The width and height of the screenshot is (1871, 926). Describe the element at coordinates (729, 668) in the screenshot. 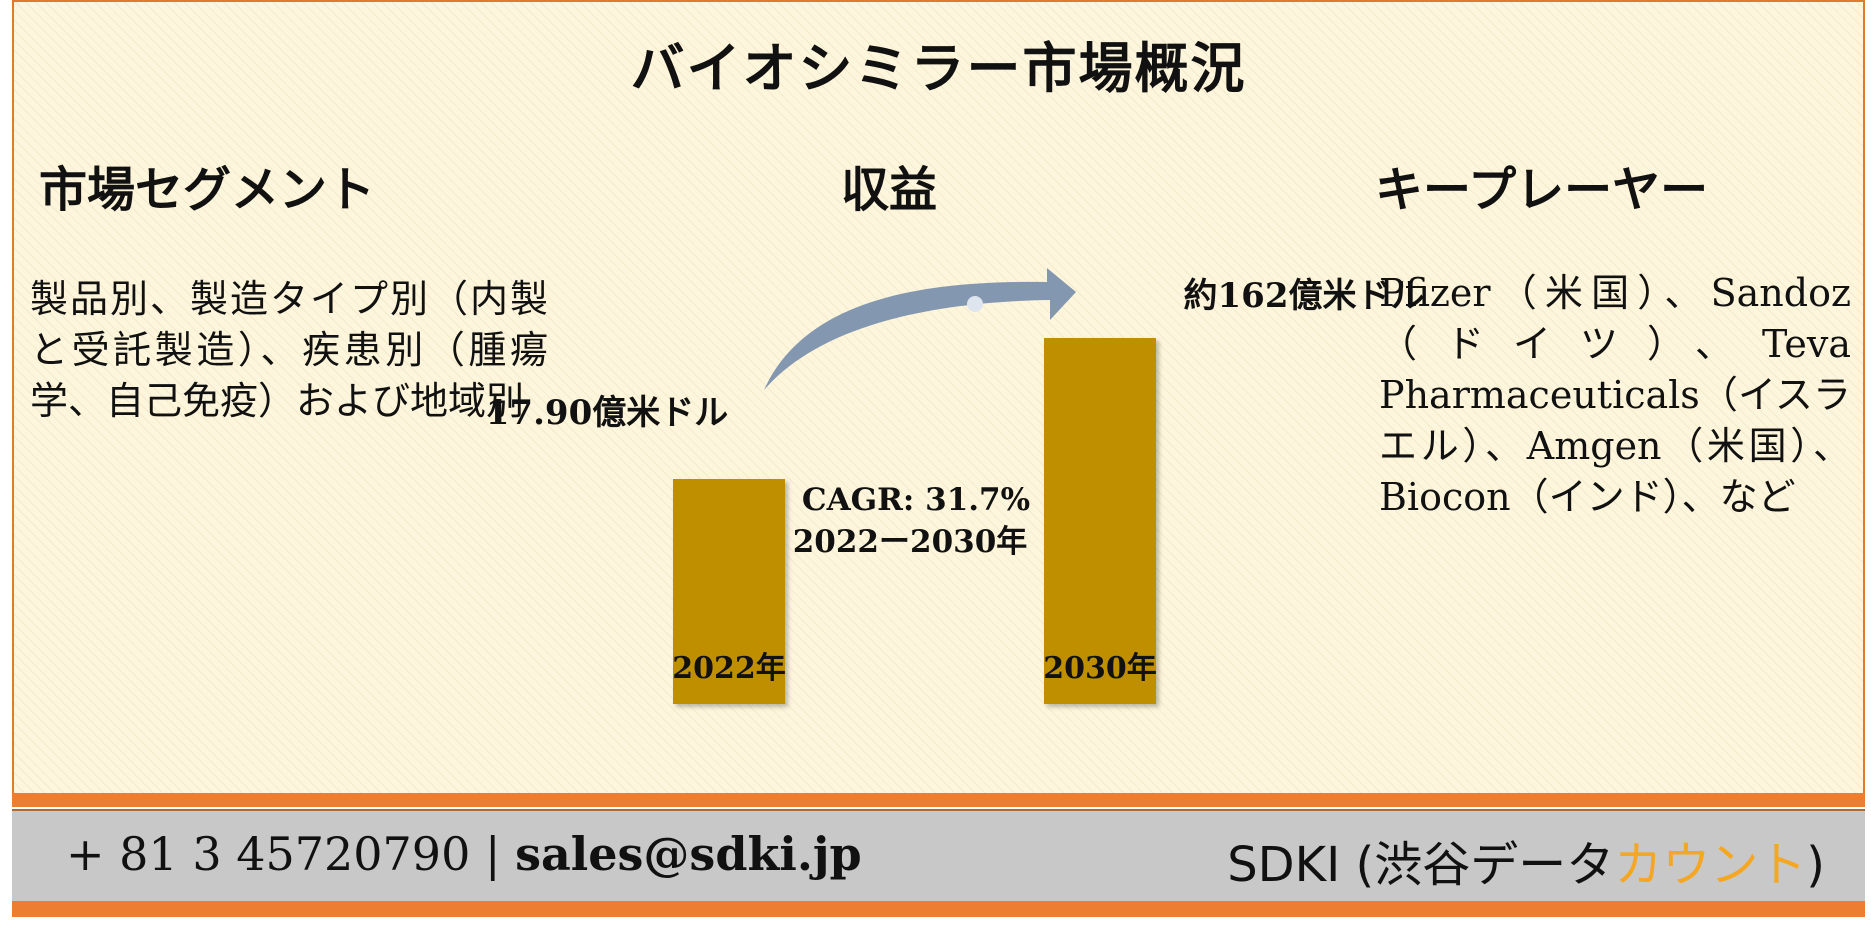

I see `bar-category-label: 2022年` at that location.